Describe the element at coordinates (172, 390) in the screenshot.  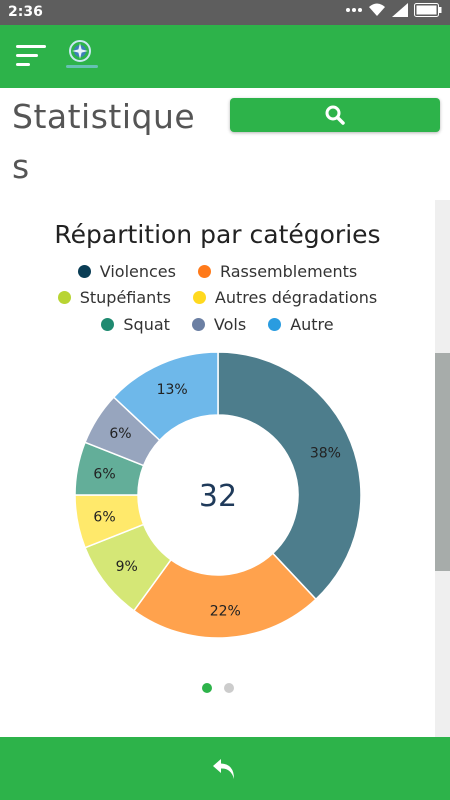
I see `slice-label: 13%` at that location.